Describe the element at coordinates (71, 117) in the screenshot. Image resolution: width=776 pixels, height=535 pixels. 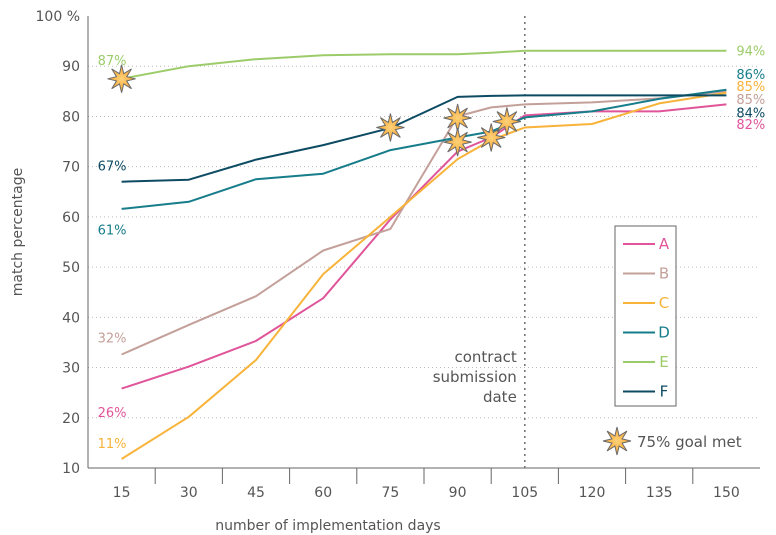
I see `y-tick-label: 80` at that location.